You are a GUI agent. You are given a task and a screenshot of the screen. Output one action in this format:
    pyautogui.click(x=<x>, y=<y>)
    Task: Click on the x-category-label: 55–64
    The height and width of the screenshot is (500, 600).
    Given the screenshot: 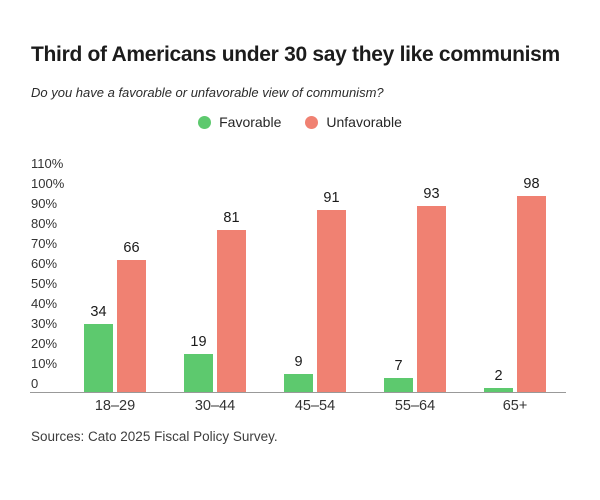 What is the action you would take?
    pyautogui.click(x=415, y=406)
    